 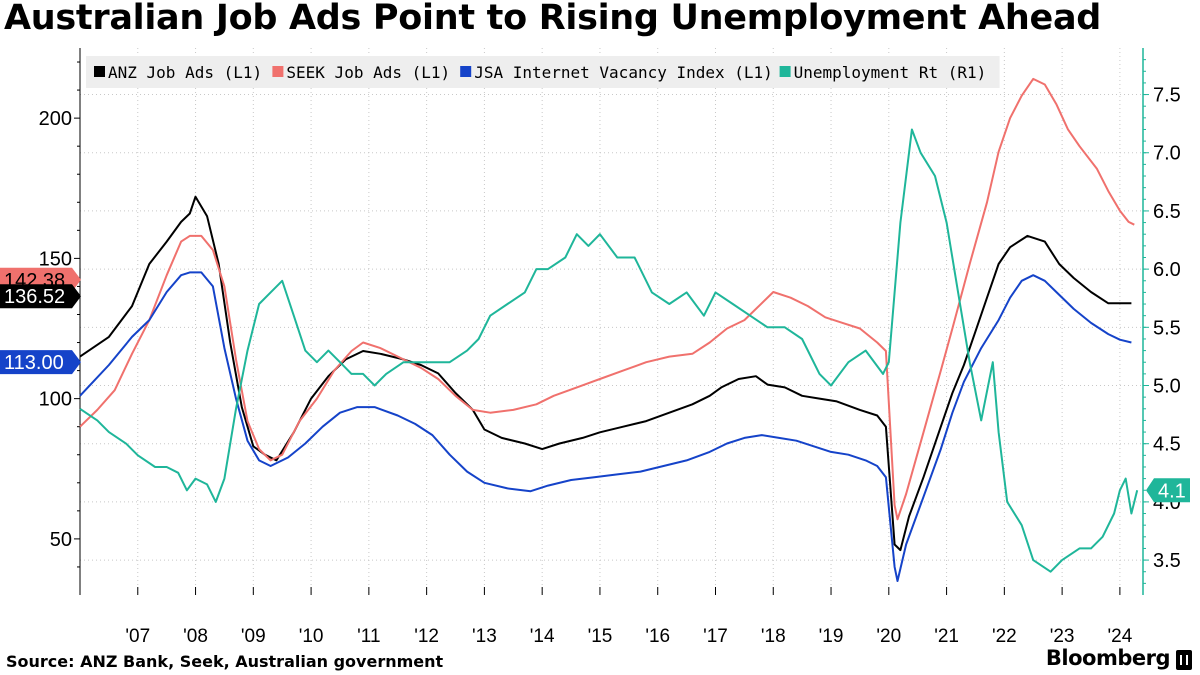 I want to click on legend-label: ANZ Job Ads (L1), so click(x=185, y=72).